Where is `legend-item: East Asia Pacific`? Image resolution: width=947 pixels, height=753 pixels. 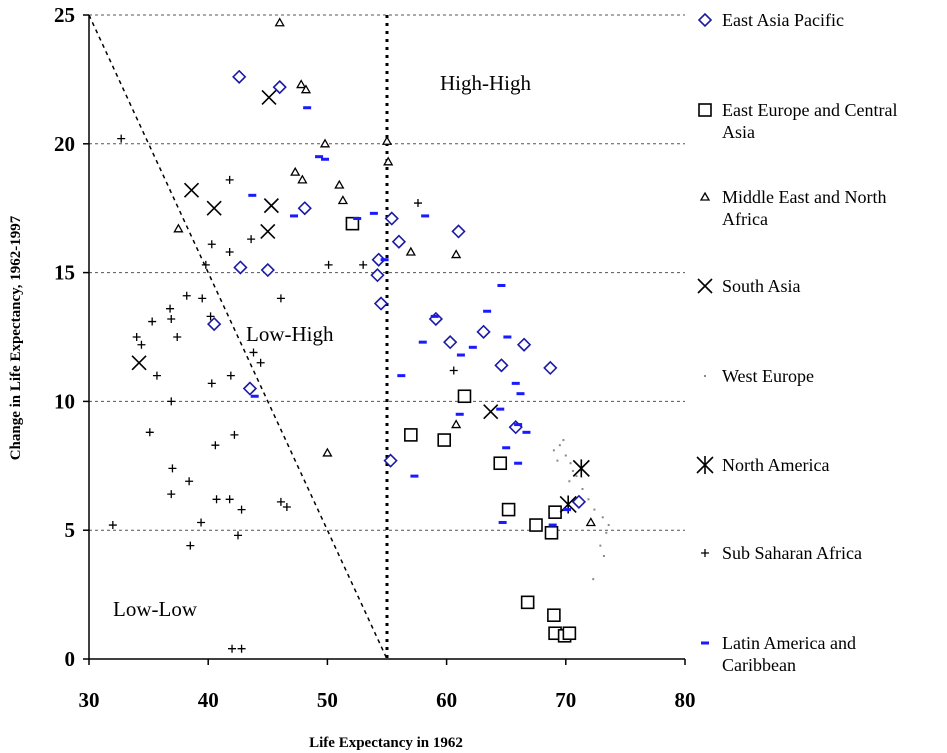 legend-item: East Asia Pacific is located at coordinates (770, 20).